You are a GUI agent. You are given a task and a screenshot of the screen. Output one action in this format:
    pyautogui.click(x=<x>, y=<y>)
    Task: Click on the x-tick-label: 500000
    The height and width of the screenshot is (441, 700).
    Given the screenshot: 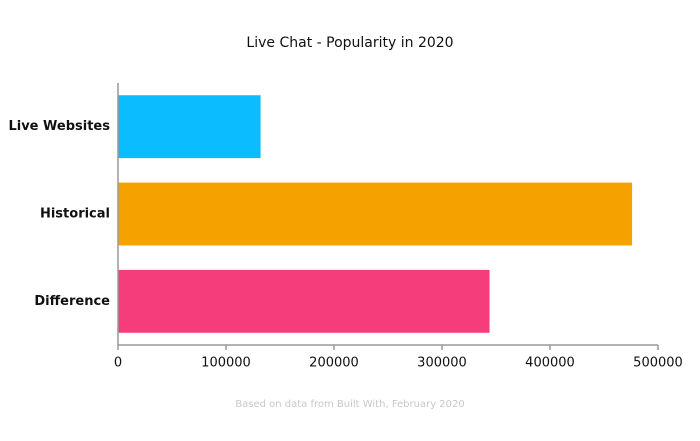 What is the action you would take?
    pyautogui.click(x=658, y=363)
    